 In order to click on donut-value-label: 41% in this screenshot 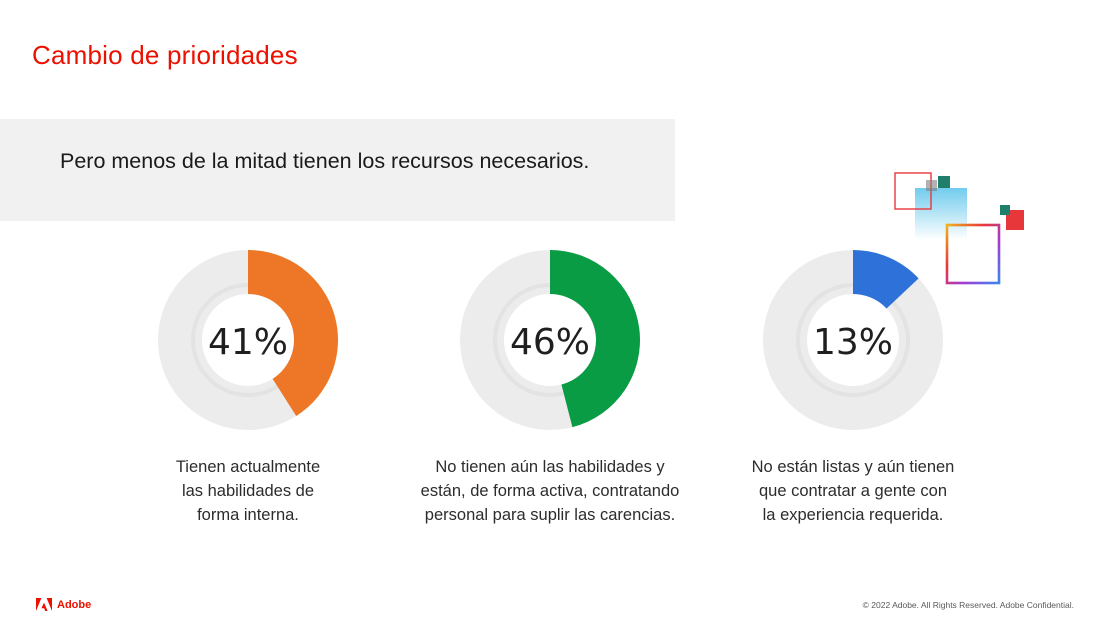, I will do `click(248, 342)`.